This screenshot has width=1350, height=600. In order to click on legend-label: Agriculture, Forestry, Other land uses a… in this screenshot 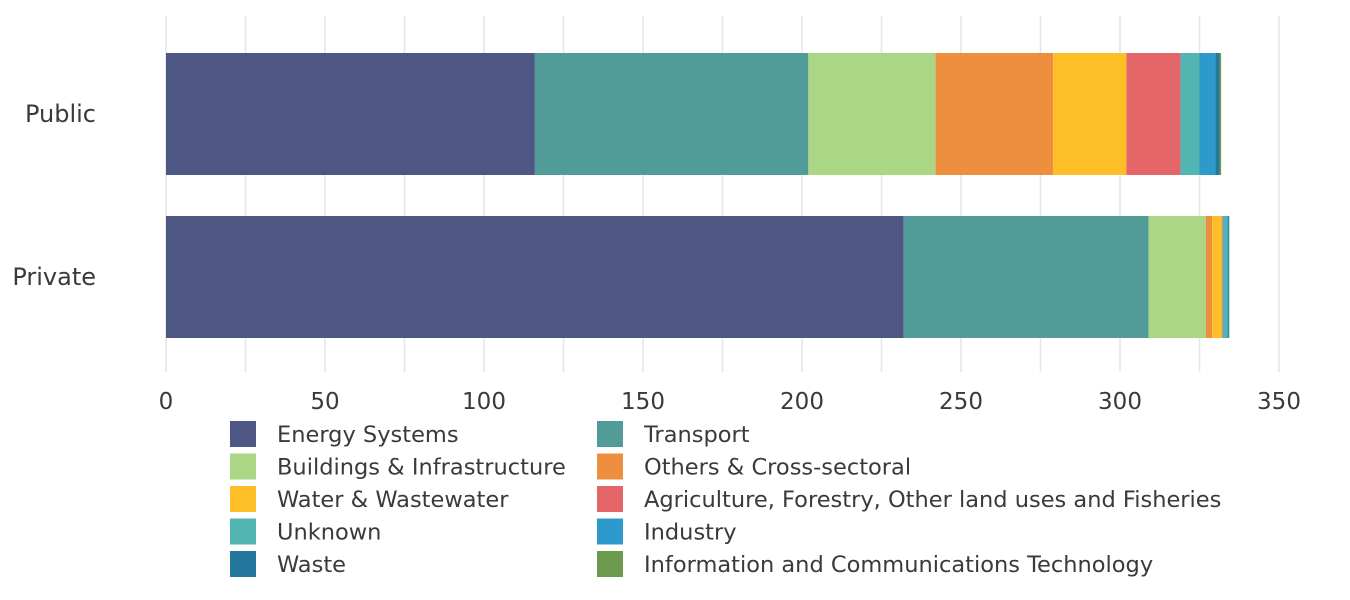, I will do `click(932, 500)`.